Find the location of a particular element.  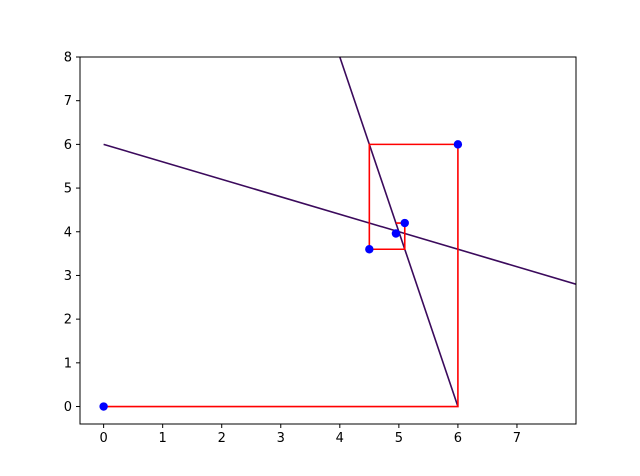

y-tick-label: 4 is located at coordinates (68, 232).